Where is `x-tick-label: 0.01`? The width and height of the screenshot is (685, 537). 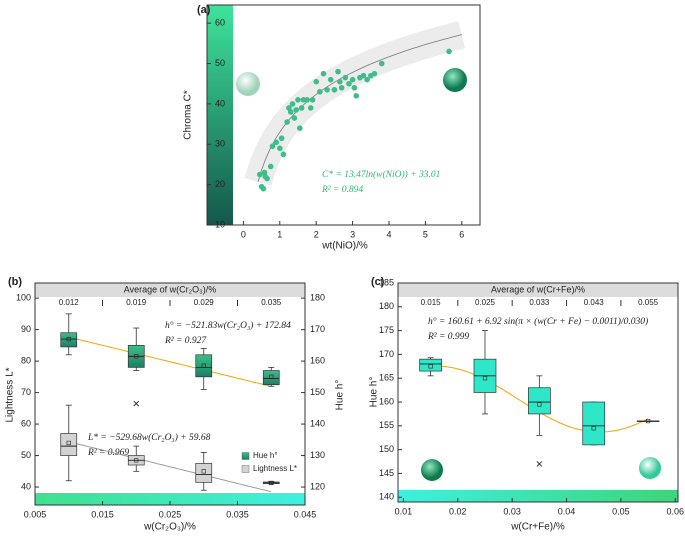
x-tick-label: 0.01 is located at coordinates (404, 511).